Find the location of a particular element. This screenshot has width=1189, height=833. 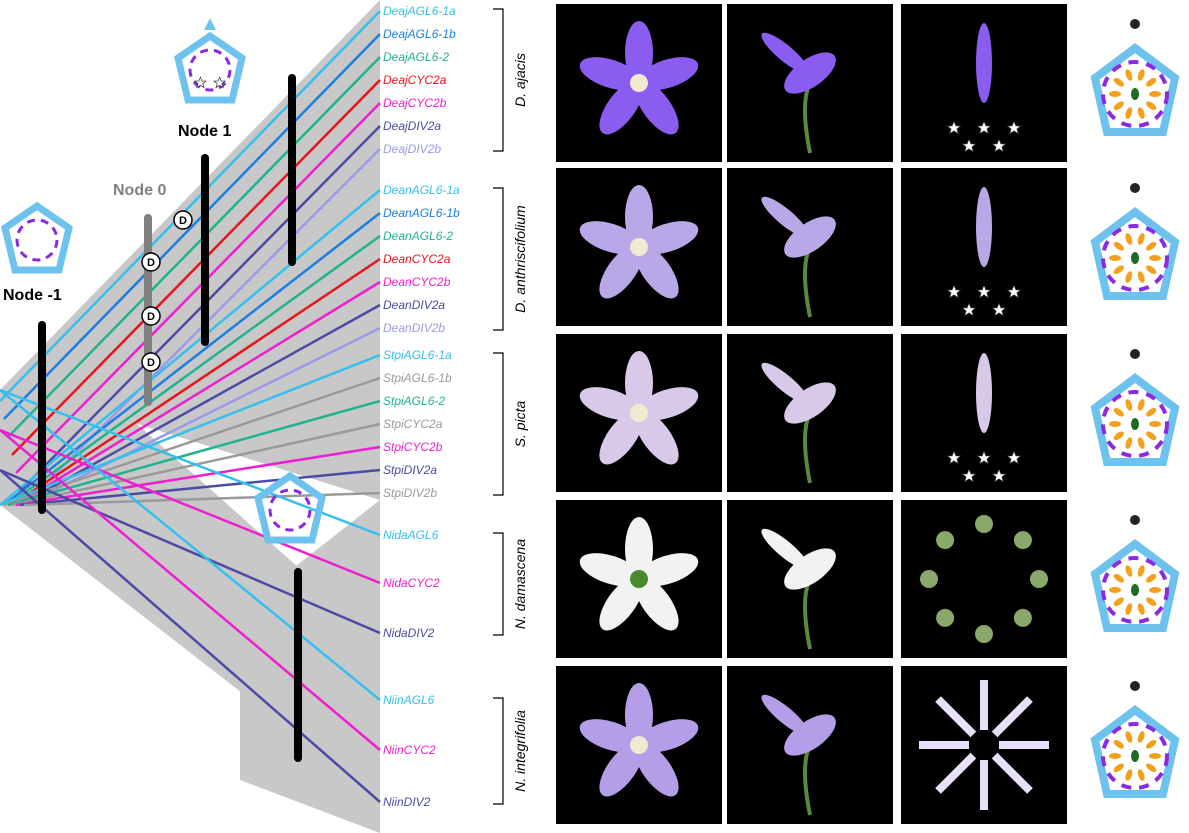

species-name: N. integrifolia is located at coordinates (520, 751).